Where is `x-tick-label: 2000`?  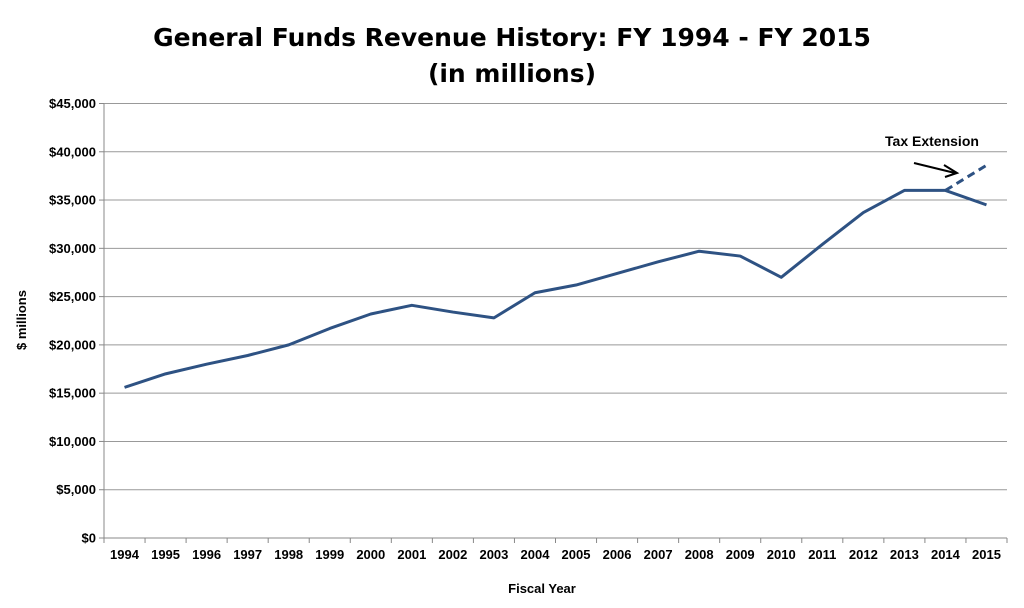 x-tick-label: 2000 is located at coordinates (370, 554).